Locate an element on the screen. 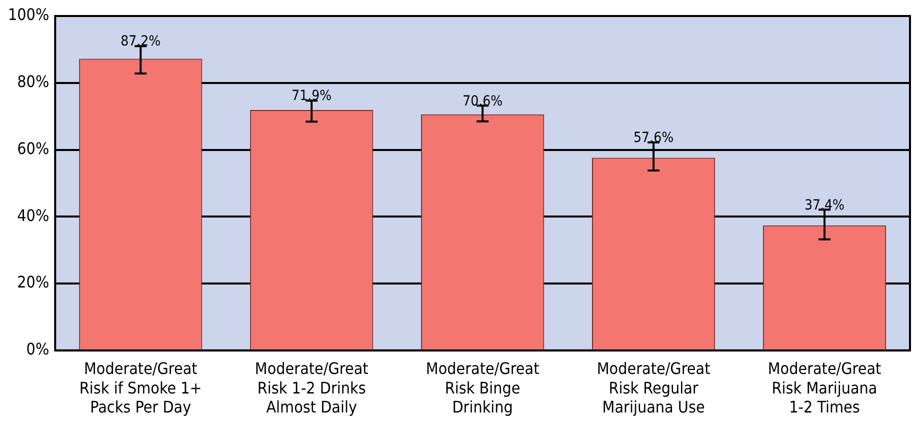 This screenshot has width=912, height=428. y-tick-label: 80% is located at coordinates (33, 82).